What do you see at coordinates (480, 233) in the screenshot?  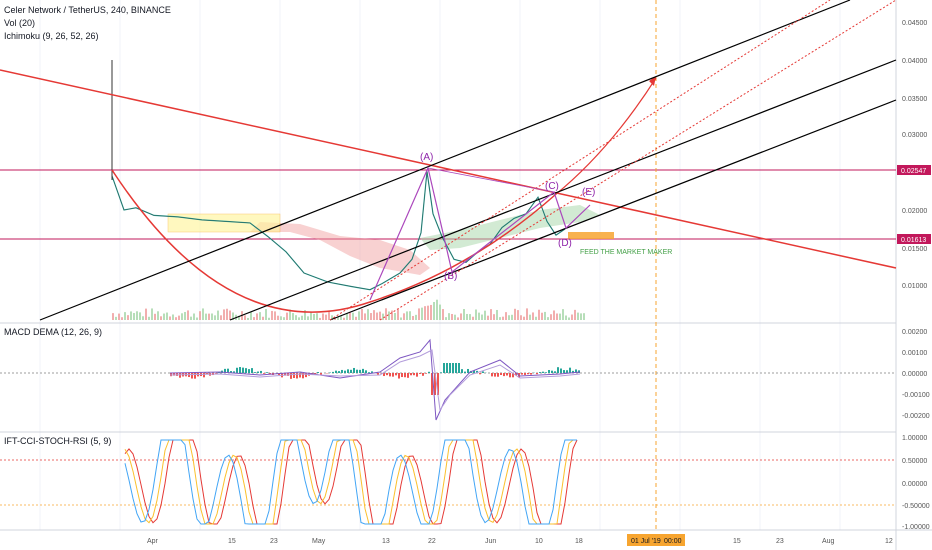 I see `wave-abcde` at bounding box center [480, 233].